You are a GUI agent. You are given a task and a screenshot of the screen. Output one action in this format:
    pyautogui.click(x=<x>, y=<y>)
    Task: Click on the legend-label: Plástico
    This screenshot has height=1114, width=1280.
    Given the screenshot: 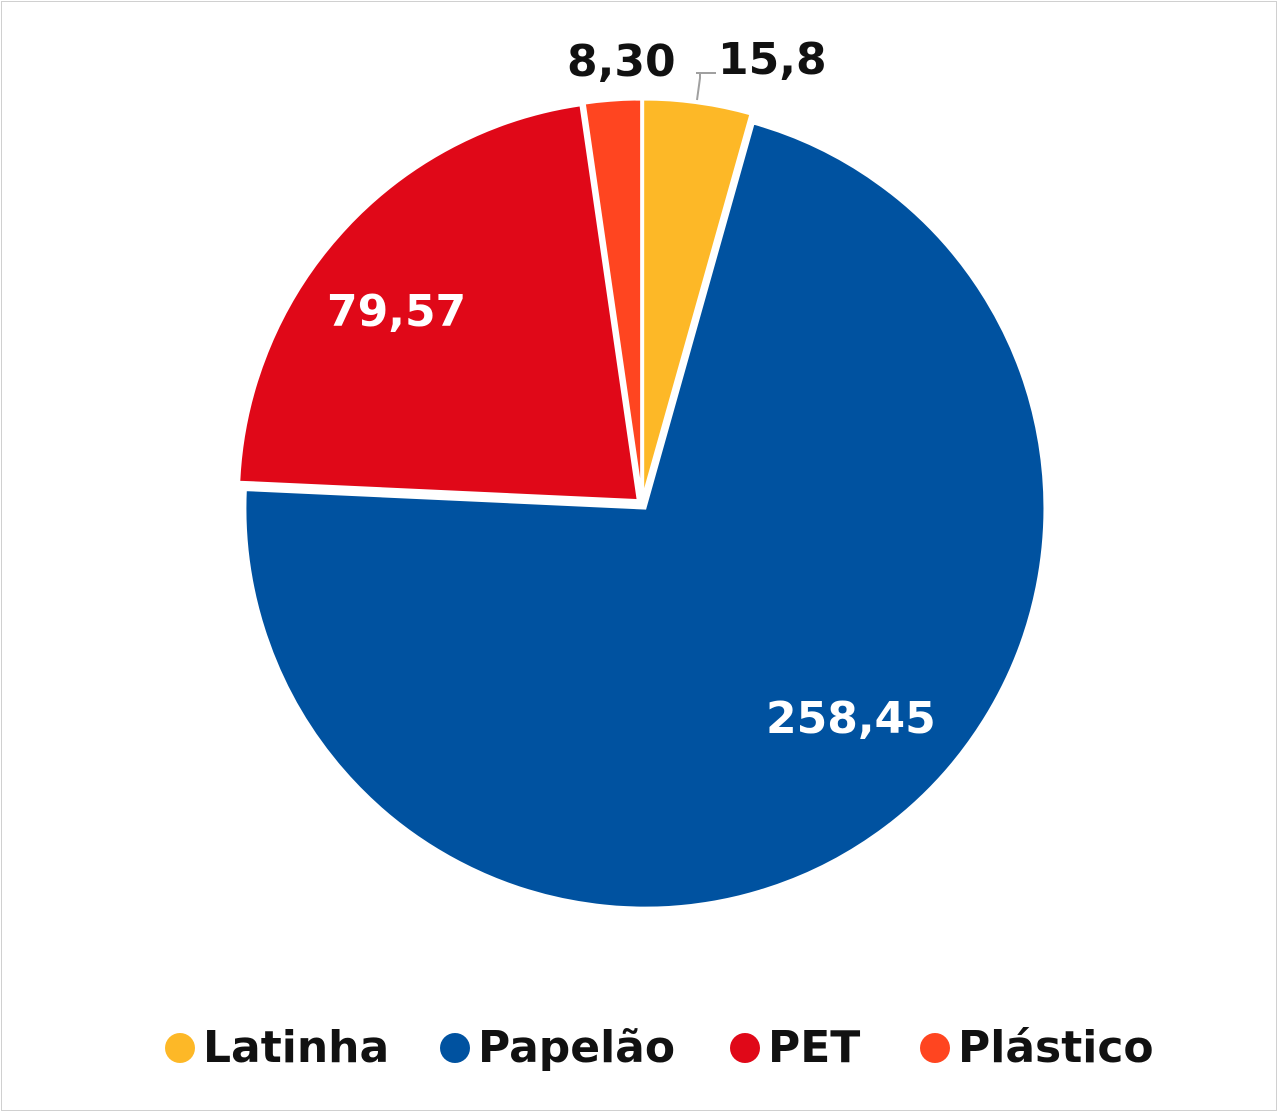 What is the action you would take?
    pyautogui.click(x=1056, y=1047)
    